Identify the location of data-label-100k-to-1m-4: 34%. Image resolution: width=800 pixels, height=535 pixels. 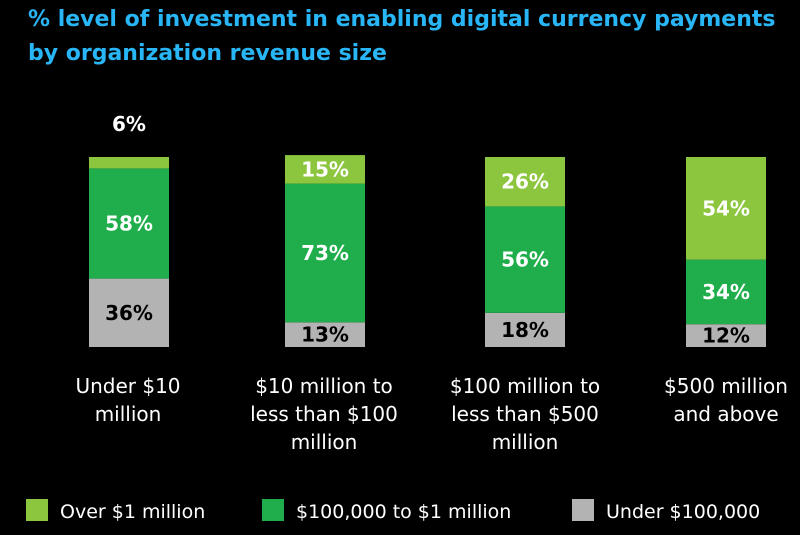
(726, 292).